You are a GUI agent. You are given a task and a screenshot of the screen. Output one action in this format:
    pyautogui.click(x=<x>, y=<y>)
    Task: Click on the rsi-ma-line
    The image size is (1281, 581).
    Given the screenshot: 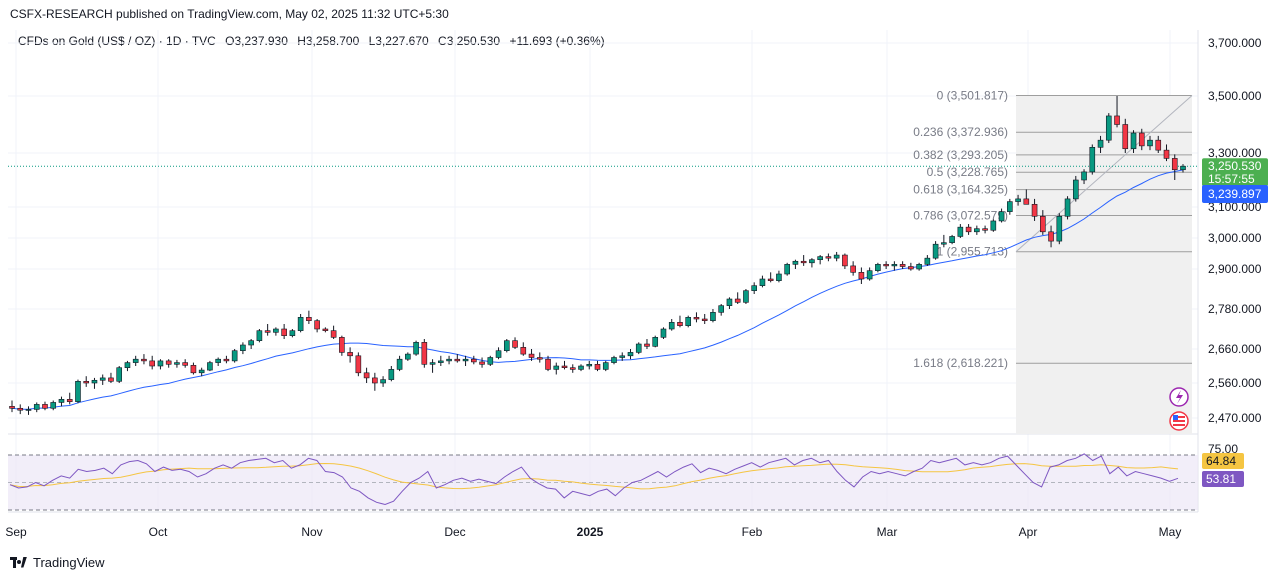 What is the action you would take?
    pyautogui.click(x=594, y=476)
    